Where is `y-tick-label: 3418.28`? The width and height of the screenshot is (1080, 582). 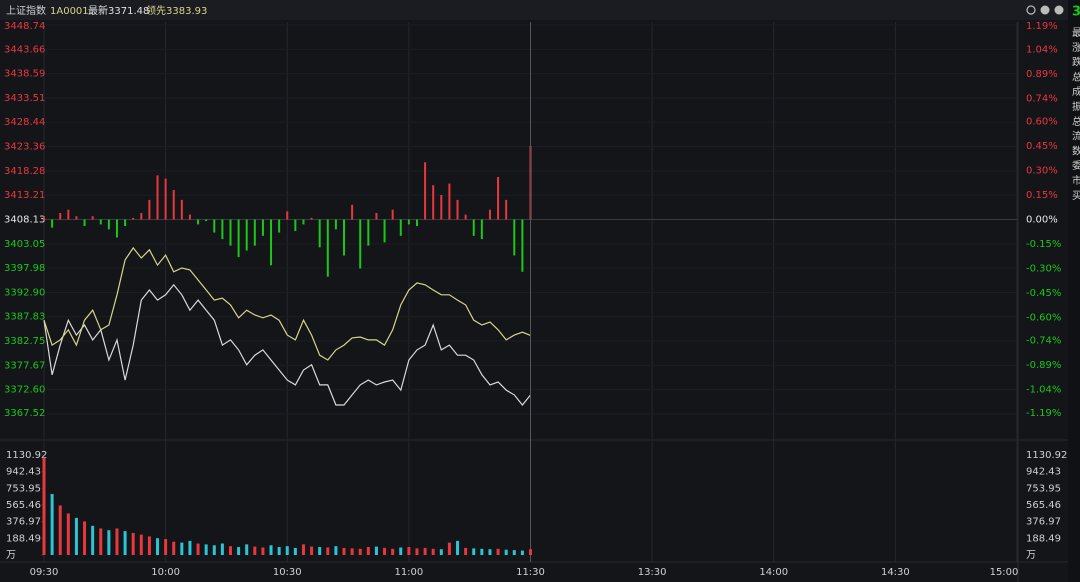 y-tick-label: 3418.28 is located at coordinates (24, 171).